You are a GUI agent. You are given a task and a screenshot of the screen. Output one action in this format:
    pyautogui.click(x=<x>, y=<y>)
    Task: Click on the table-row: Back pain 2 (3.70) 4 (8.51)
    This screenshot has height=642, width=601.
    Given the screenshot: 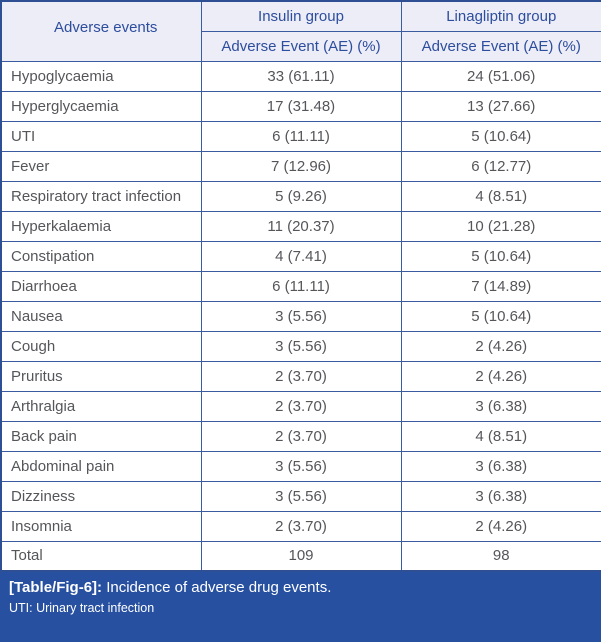 What is the action you would take?
    pyautogui.click(x=300, y=436)
    